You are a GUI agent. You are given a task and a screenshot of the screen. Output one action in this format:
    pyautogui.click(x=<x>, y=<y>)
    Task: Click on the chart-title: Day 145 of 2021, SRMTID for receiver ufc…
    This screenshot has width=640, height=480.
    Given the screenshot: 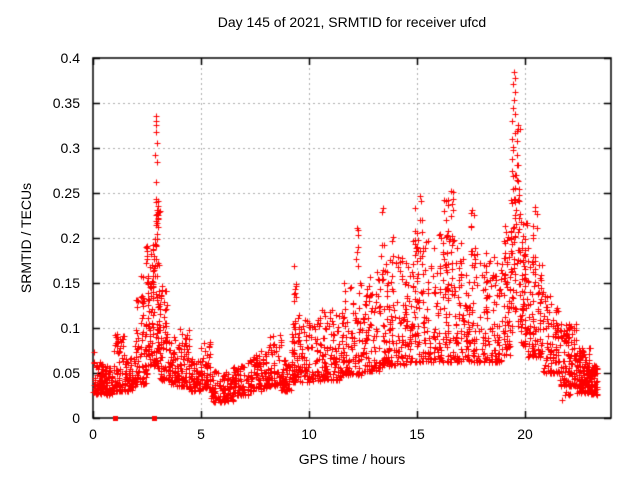 What is the action you would take?
    pyautogui.click(x=352, y=22)
    